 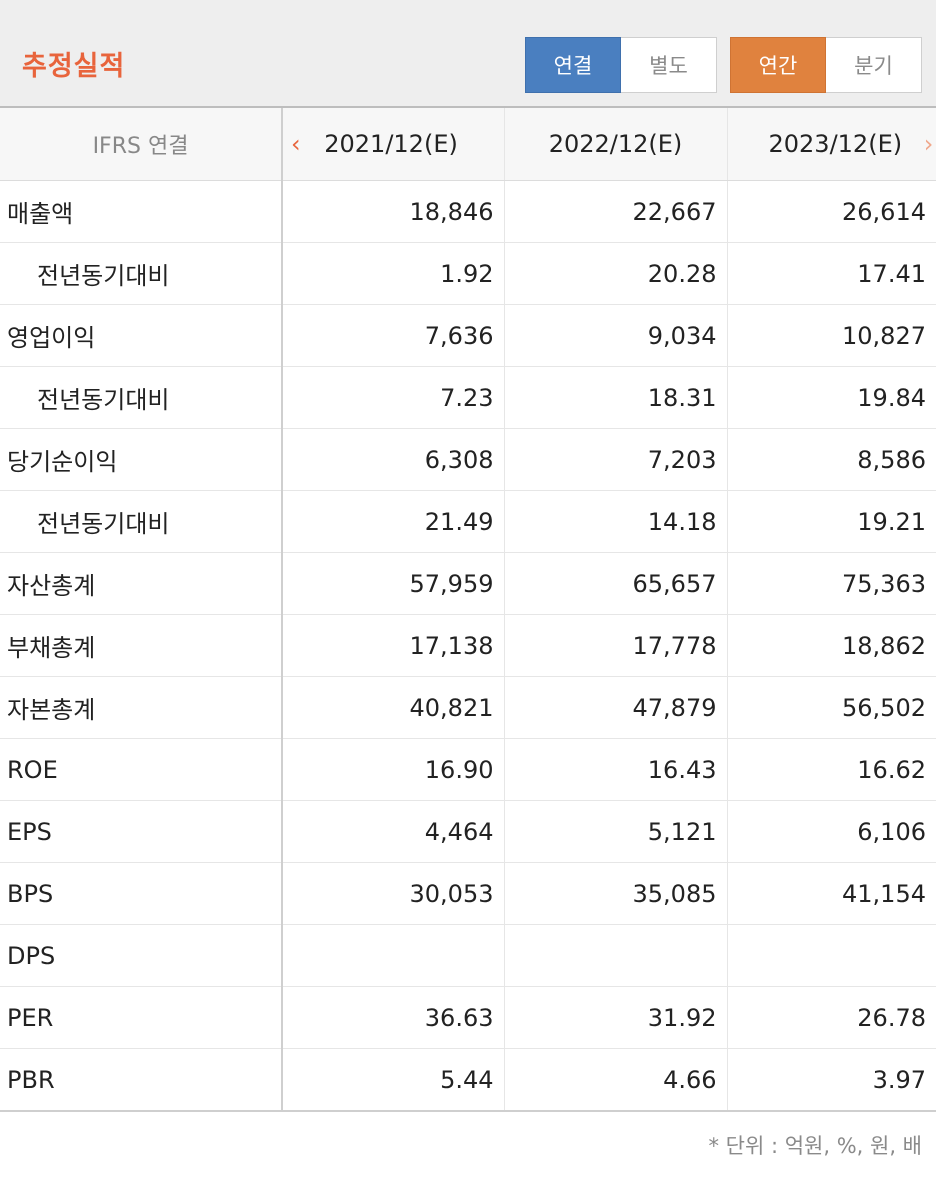 I want to click on table-row: 영업이익 7,636 9,034 10,827, so click(x=468, y=335).